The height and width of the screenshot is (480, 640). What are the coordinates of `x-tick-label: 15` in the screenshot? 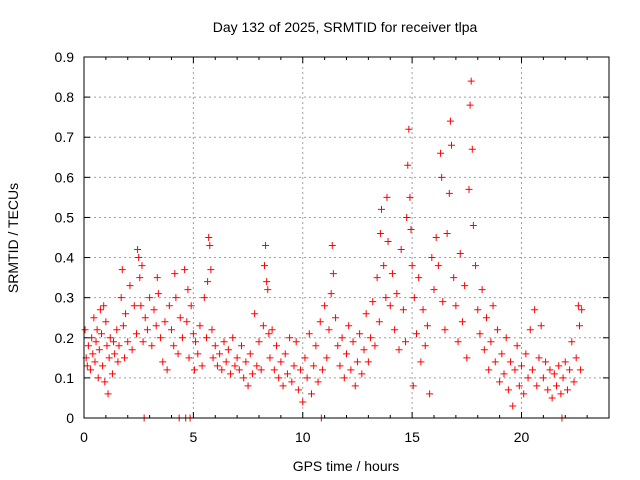 It's located at (412, 437).